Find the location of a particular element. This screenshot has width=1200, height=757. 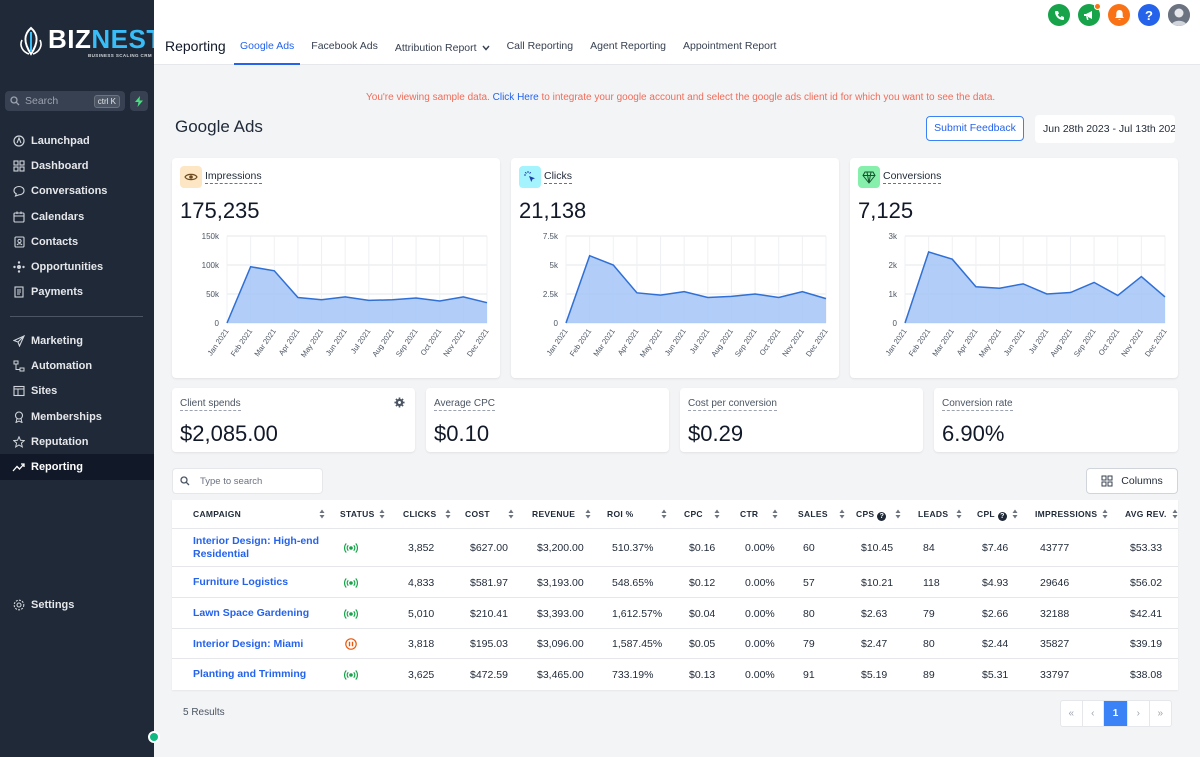

megaphone-icon is located at coordinates (1088, 15).